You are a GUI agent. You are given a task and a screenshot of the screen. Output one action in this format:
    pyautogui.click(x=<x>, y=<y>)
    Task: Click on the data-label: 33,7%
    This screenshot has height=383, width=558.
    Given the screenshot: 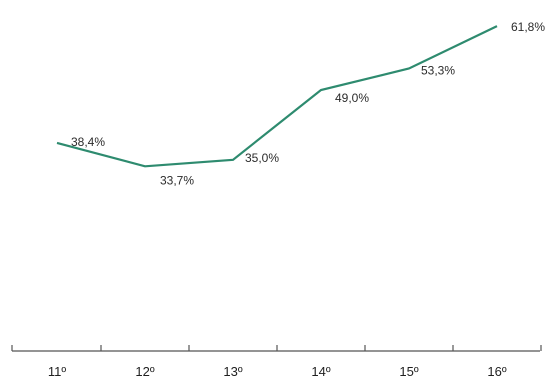 What is the action you would take?
    pyautogui.click(x=177, y=180)
    